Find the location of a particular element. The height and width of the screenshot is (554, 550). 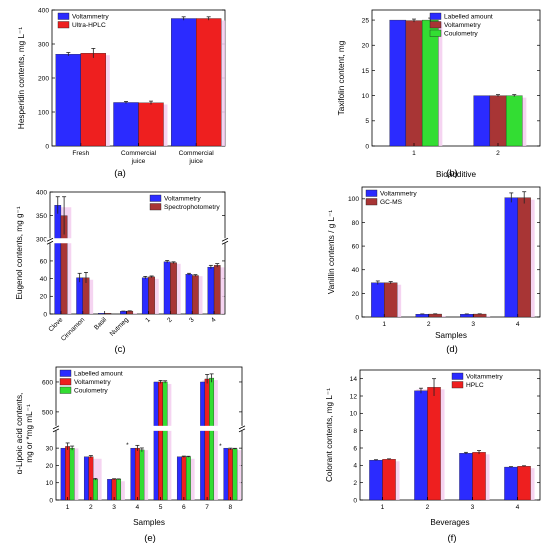

y-axis-label: α-Lipoic acid contents, is located at coordinates (19, 434).